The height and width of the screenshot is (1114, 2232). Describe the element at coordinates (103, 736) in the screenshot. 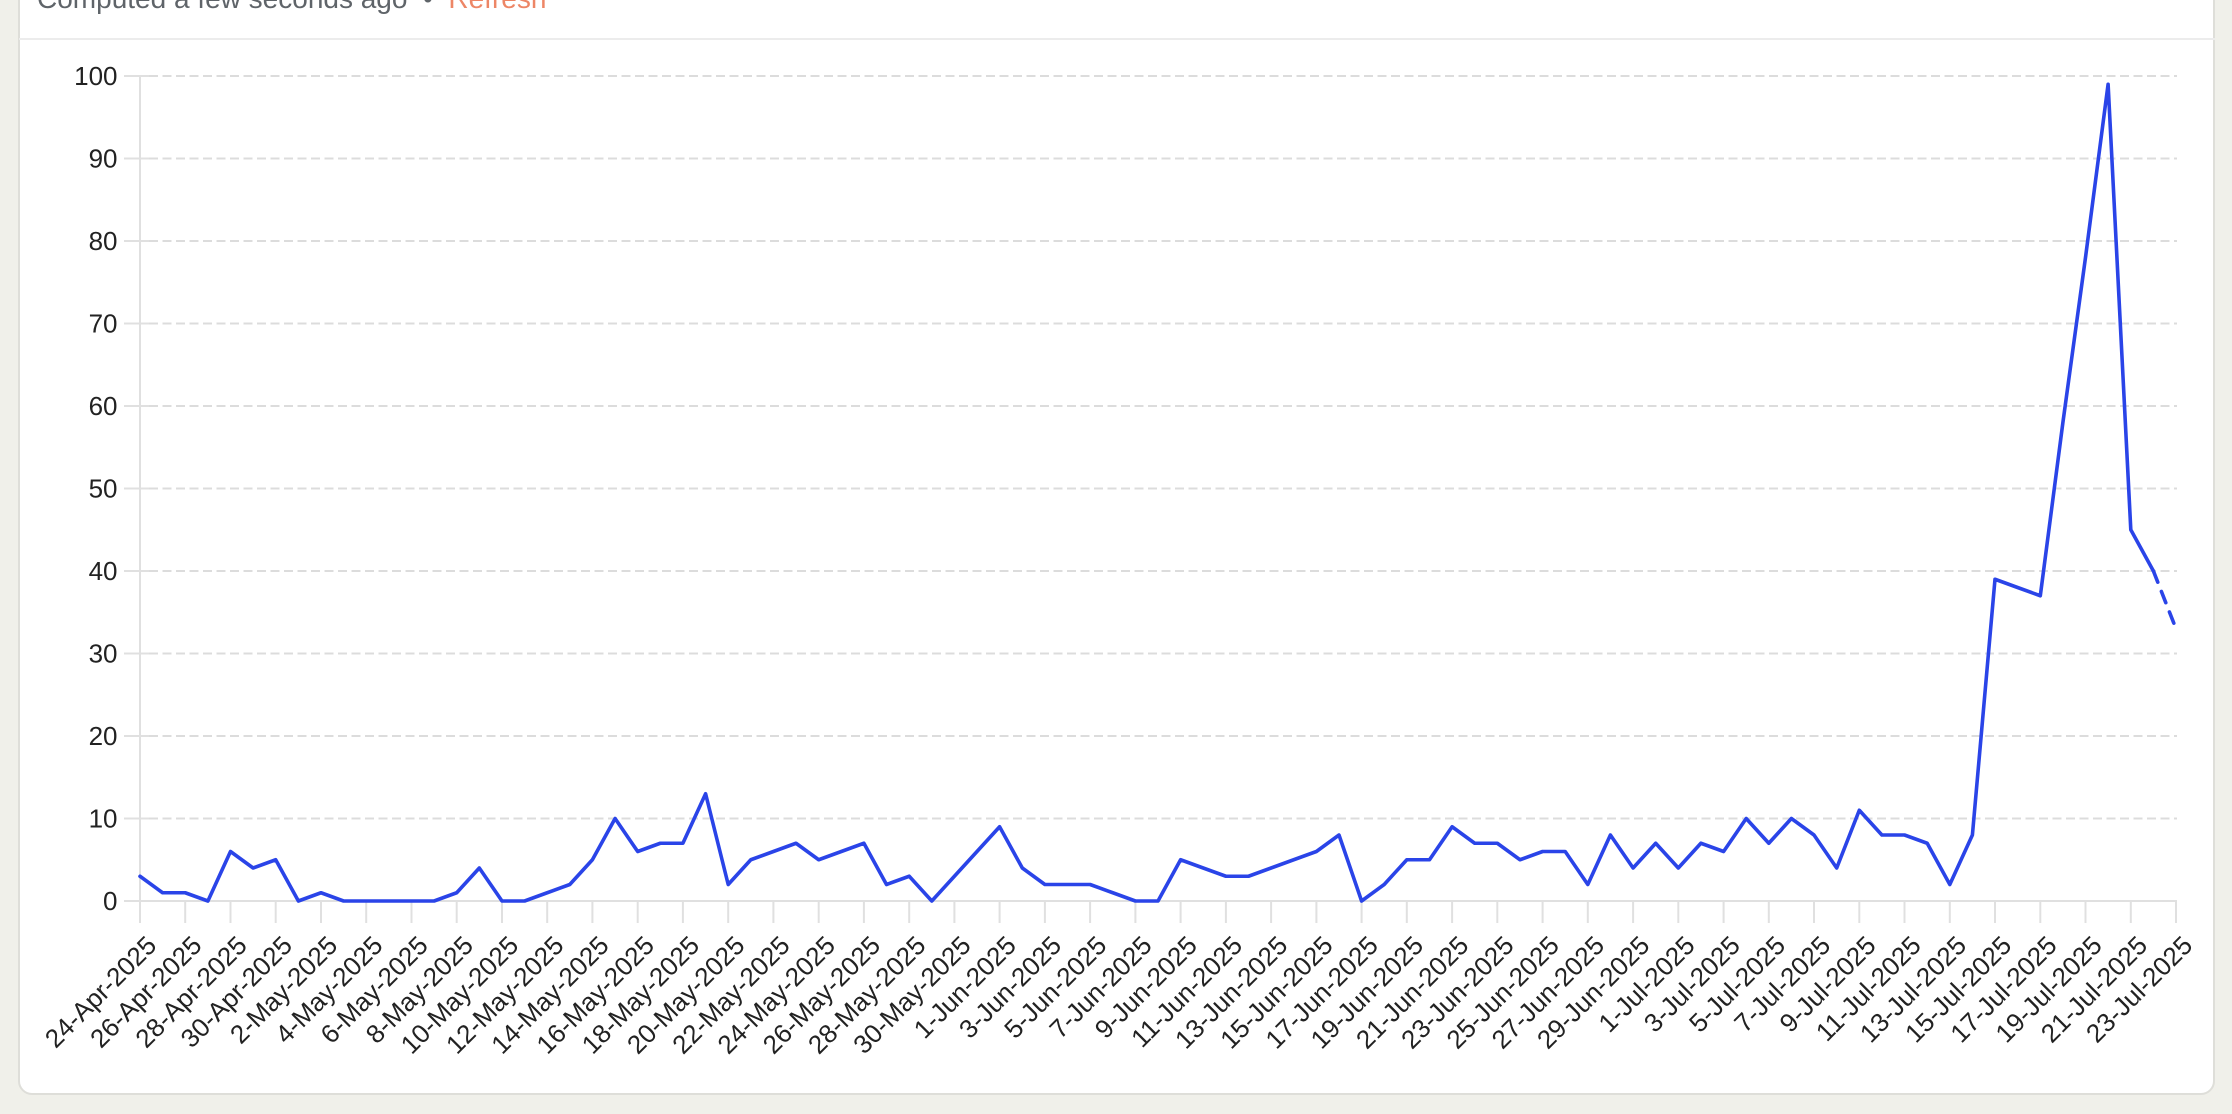

I see `svg-text: 20` at that location.